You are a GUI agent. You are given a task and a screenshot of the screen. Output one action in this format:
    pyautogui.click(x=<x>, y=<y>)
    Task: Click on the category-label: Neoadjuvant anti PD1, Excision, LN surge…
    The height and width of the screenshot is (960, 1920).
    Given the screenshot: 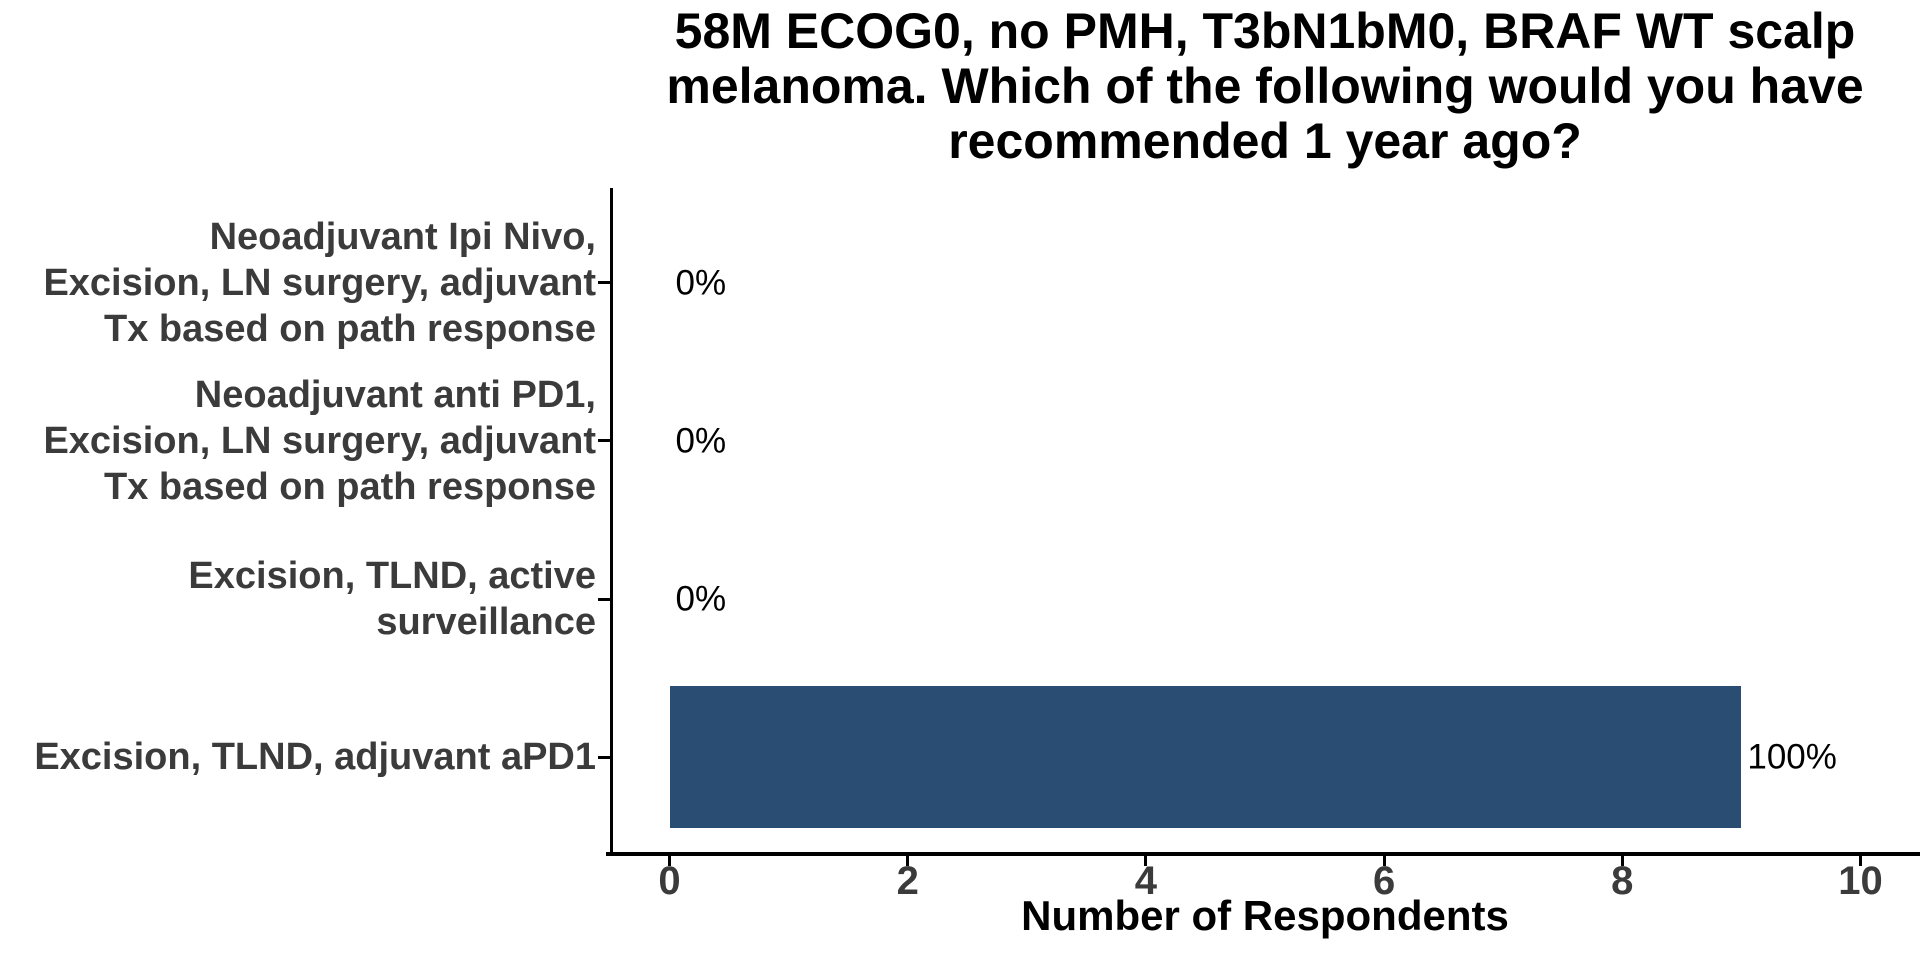 What is the action you would take?
    pyautogui.click(x=319, y=440)
    